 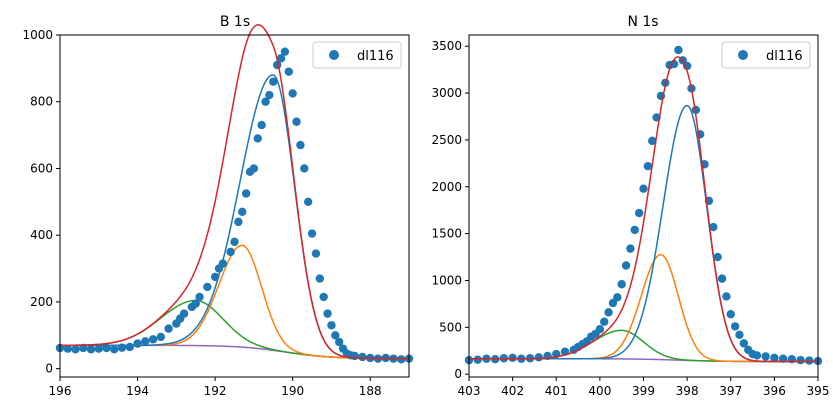 What do you see at coordinates (41, 202) in the screenshot?
I see `b1s-y-ticks: 0 200 400 600 800 1000` at bounding box center [41, 202].